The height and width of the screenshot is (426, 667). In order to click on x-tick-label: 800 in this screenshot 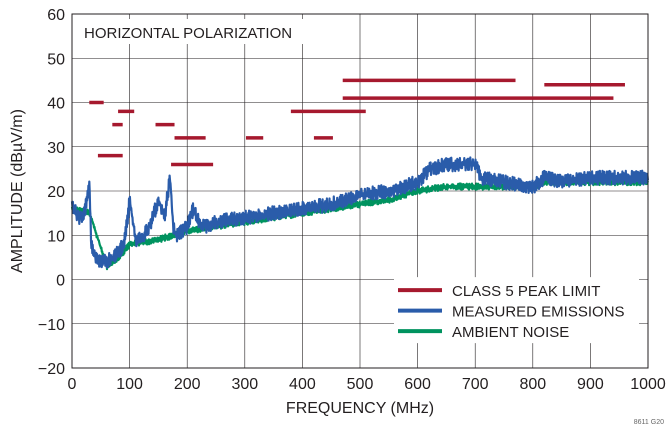, I will do `click(532, 384)`.